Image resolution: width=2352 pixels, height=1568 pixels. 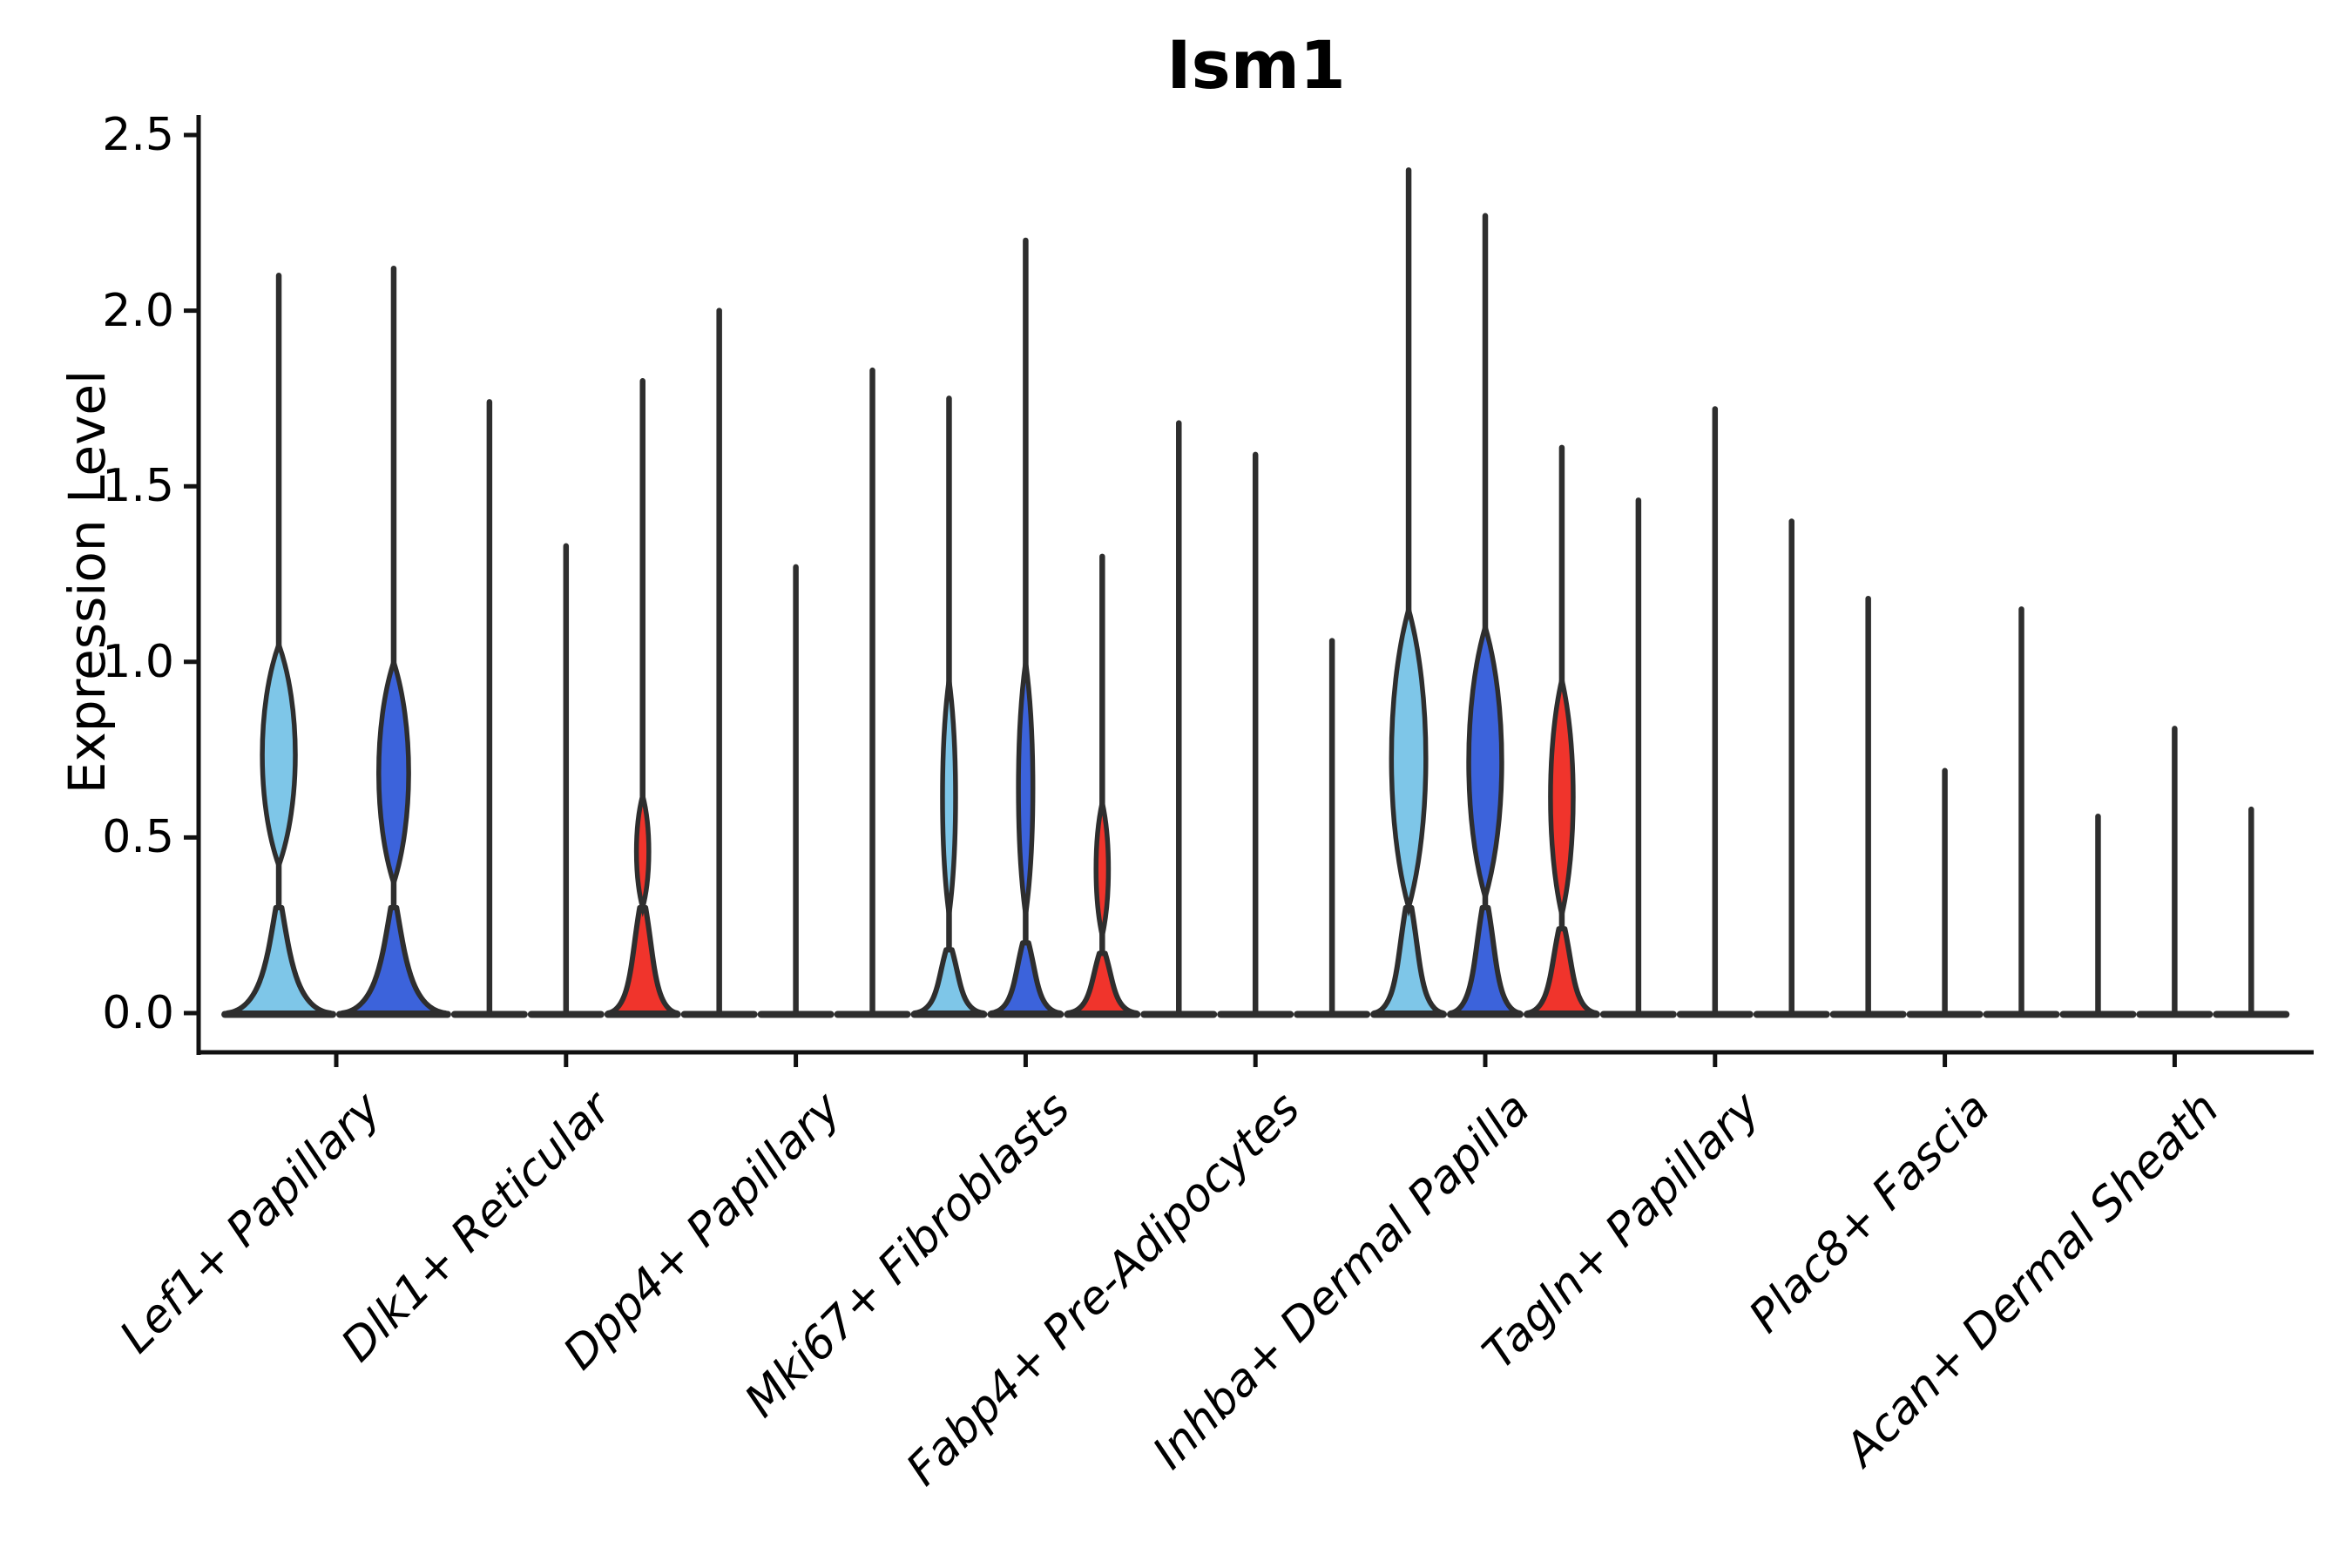 What do you see at coordinates (1255, 1059) in the screenshot?
I see `x-axis-ticks` at bounding box center [1255, 1059].